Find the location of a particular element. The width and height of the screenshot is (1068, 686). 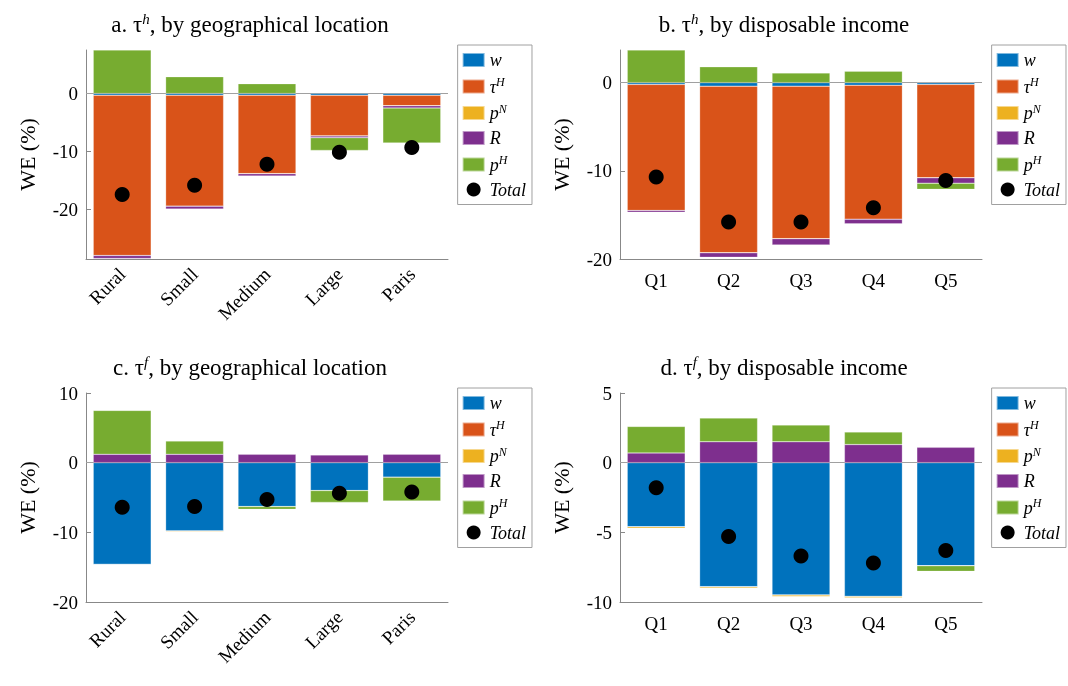

y-tick-label: -5 is located at coordinates (604, 532).